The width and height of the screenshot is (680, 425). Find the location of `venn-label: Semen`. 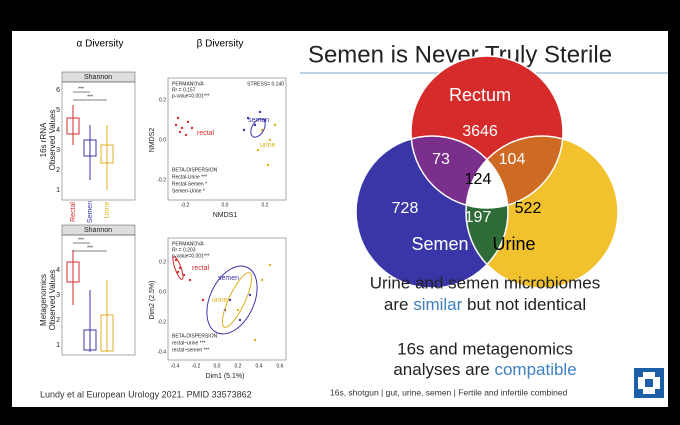

venn-label: Semen is located at coordinates (439, 244).